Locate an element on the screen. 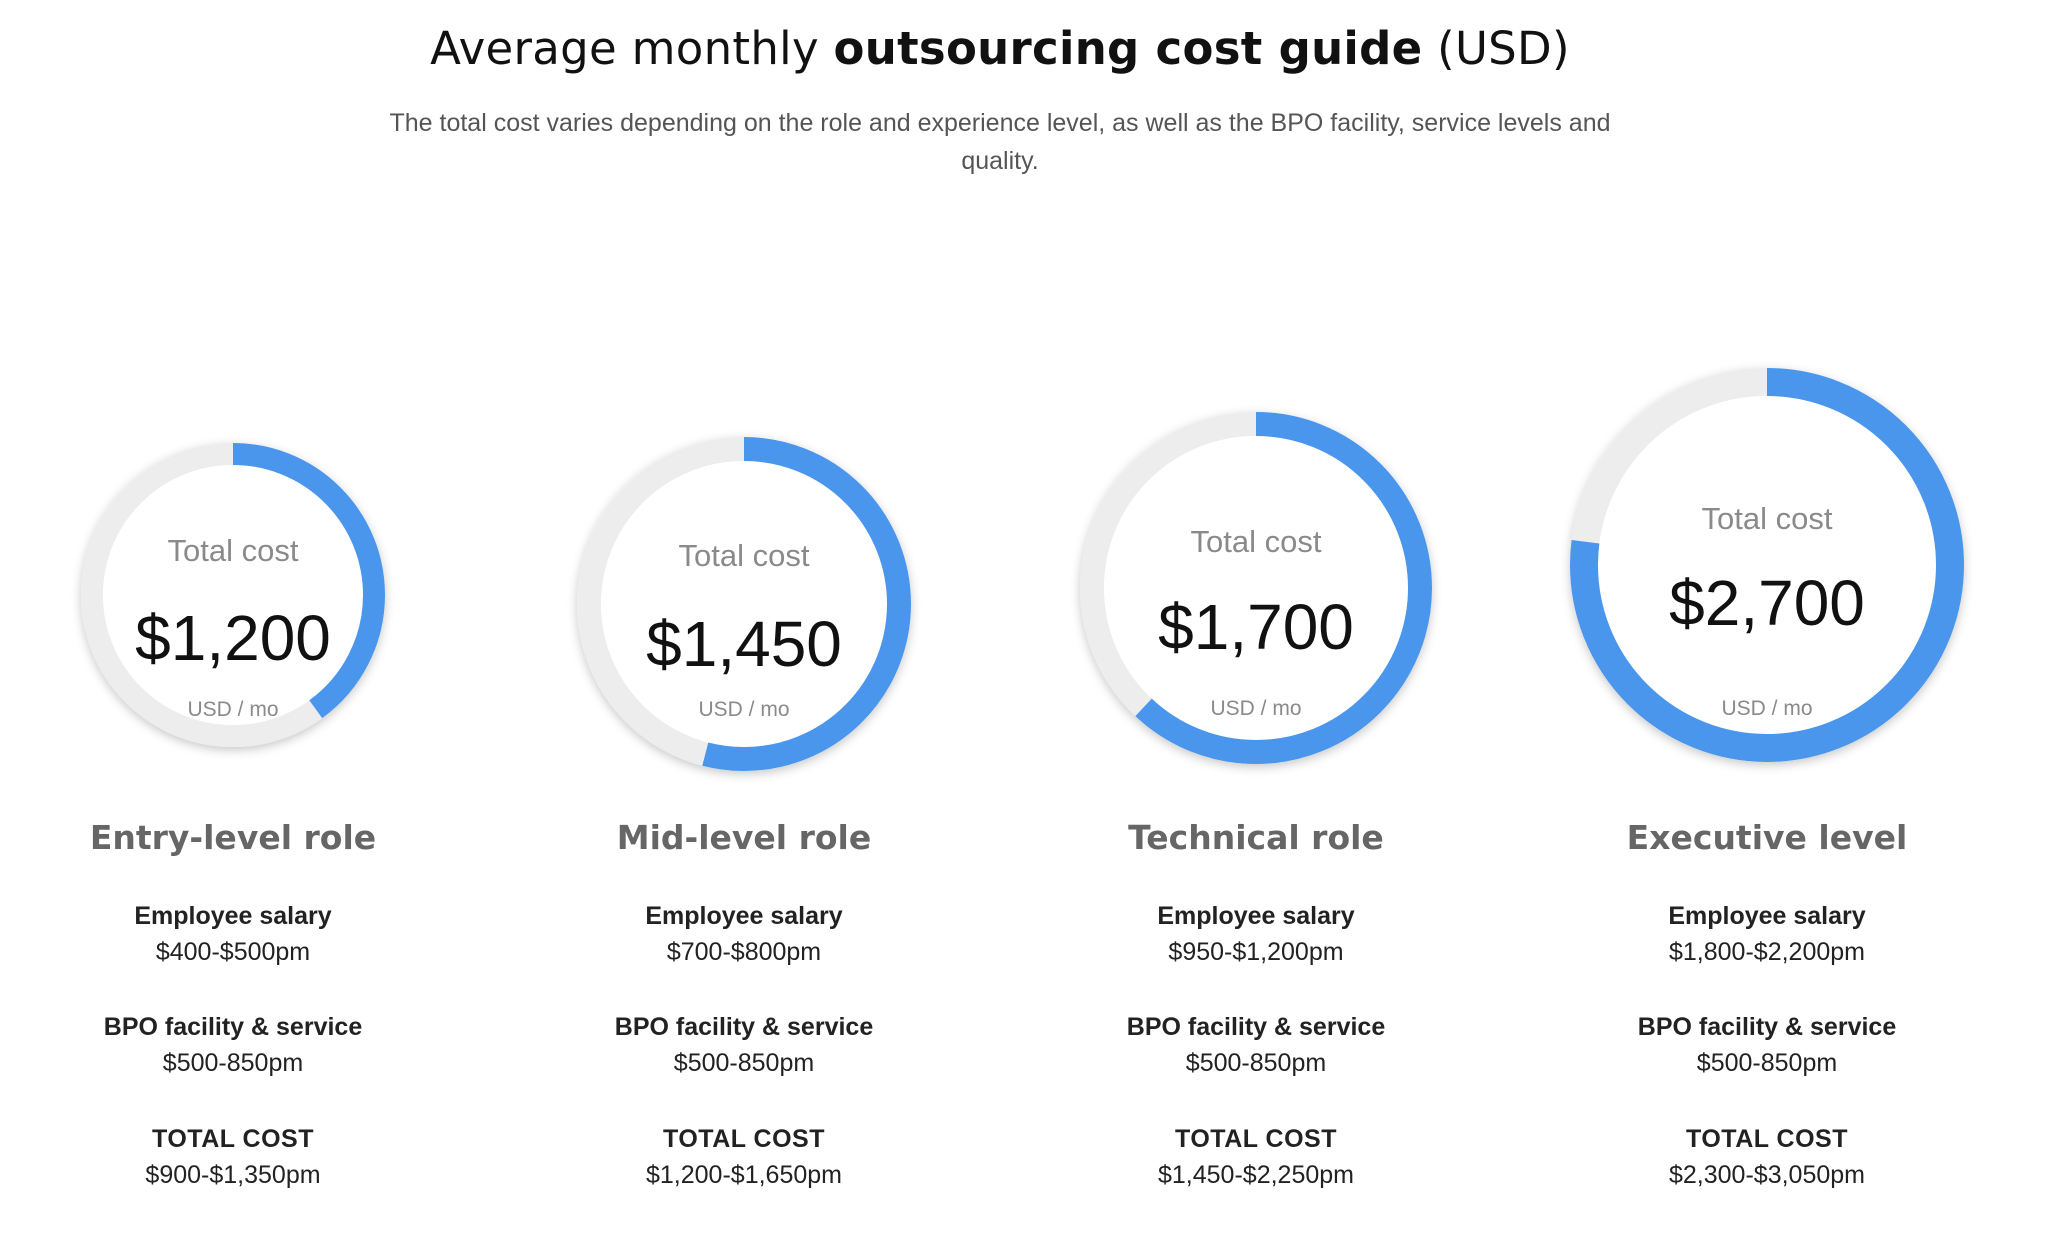 The width and height of the screenshot is (2048, 1256). salary-value: $400-$500pm is located at coordinates (233, 952).